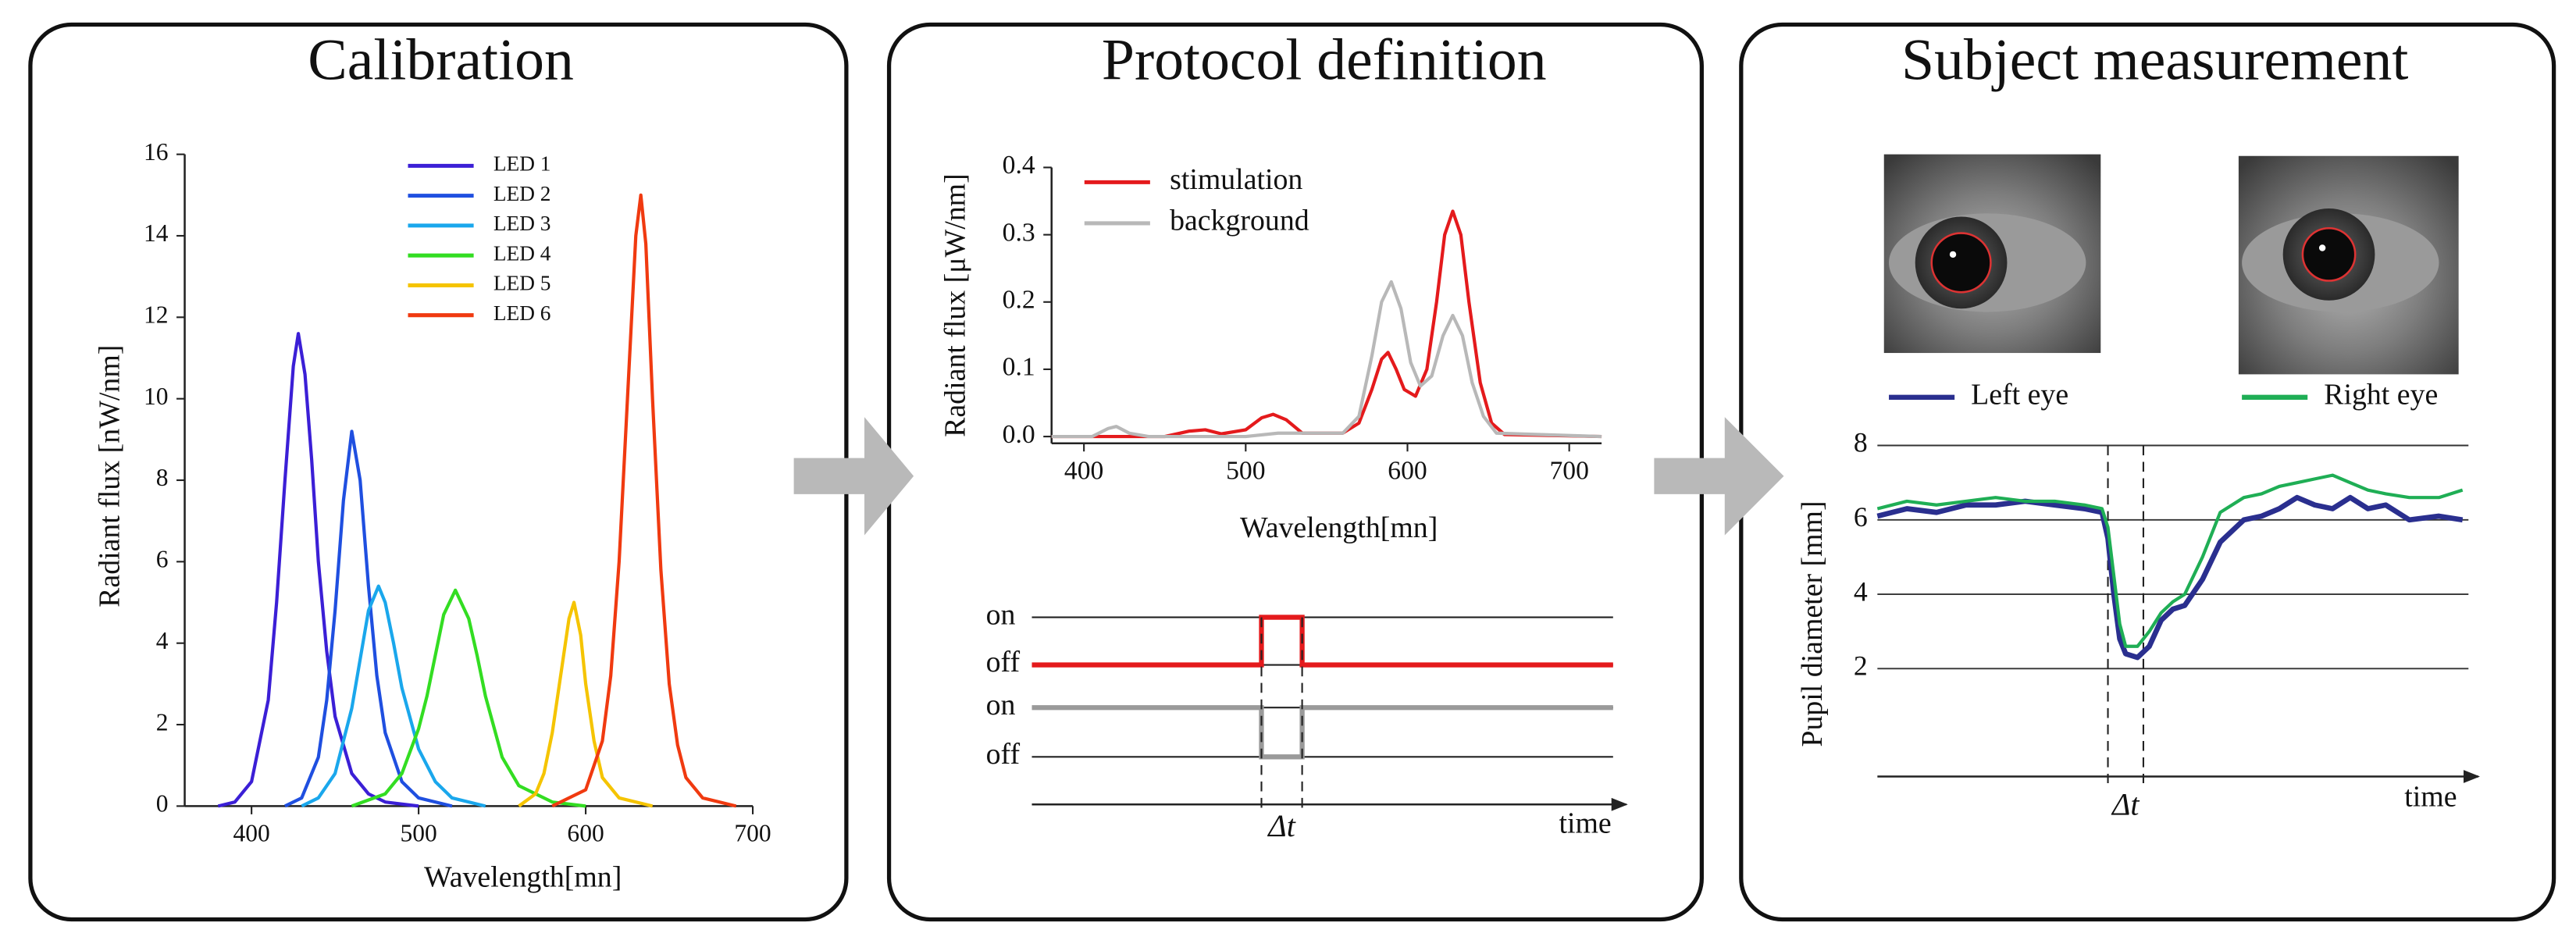 The image size is (2576, 944). Describe the element at coordinates (1019, 165) in the screenshot. I see `y-tick-label: 0.4` at that location.